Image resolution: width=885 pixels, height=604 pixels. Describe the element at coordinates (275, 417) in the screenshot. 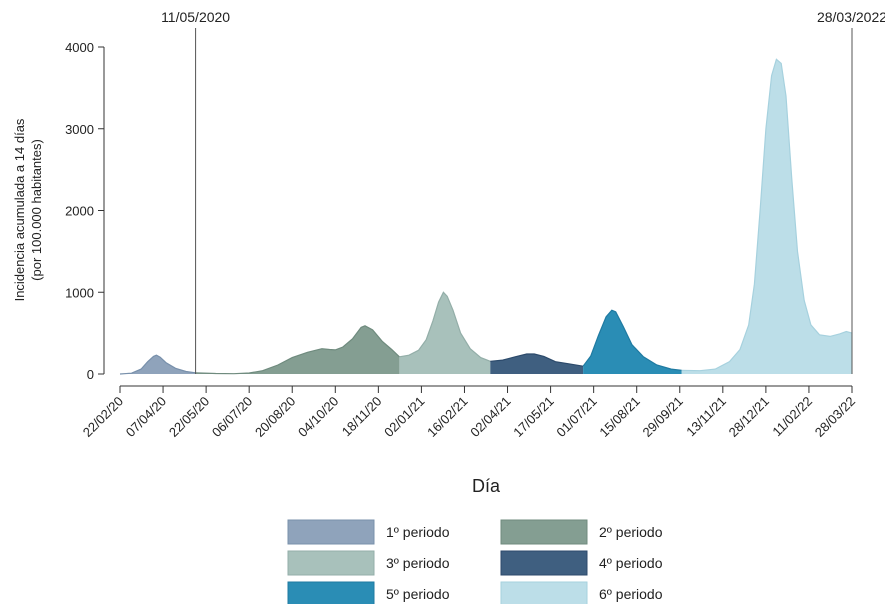

I see `x-tick-label: 20/08/20` at that location.